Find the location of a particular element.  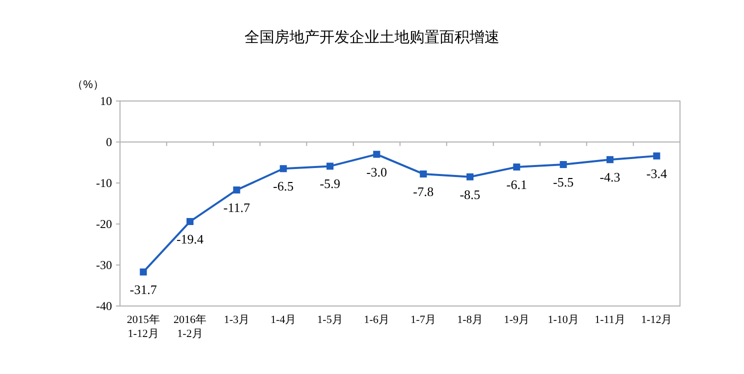

chart-title: 全国房地产开发企业土地购置面积增速 is located at coordinates (372, 37).